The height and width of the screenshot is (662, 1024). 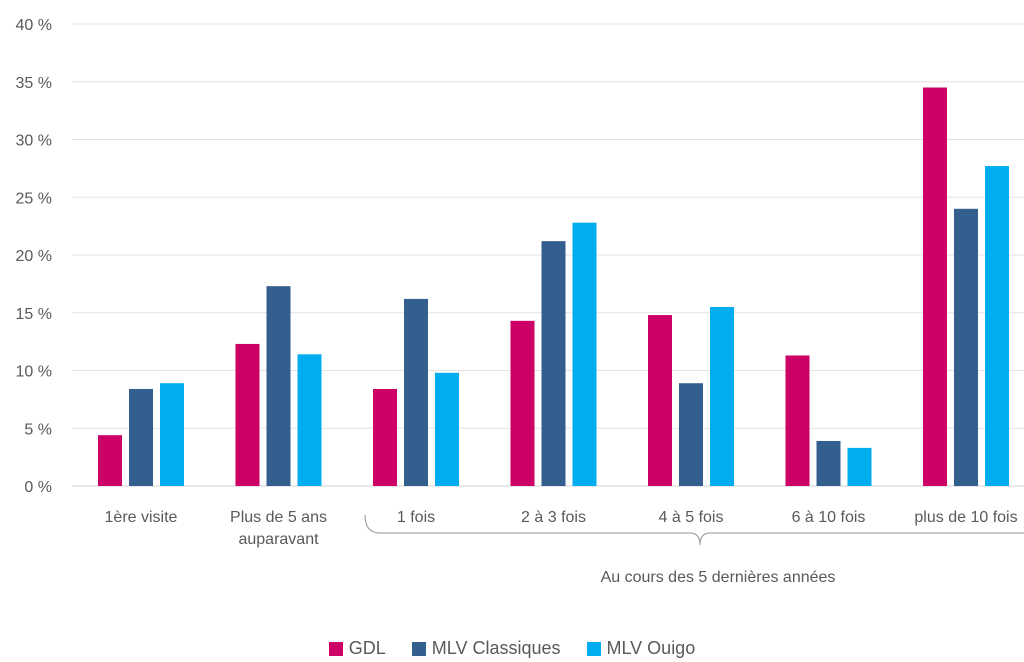 I want to click on y-axis: 0 % 5 % 10 % 15 % 20 % 25 % 30 % 35 % 40 %, so click(x=34, y=256).